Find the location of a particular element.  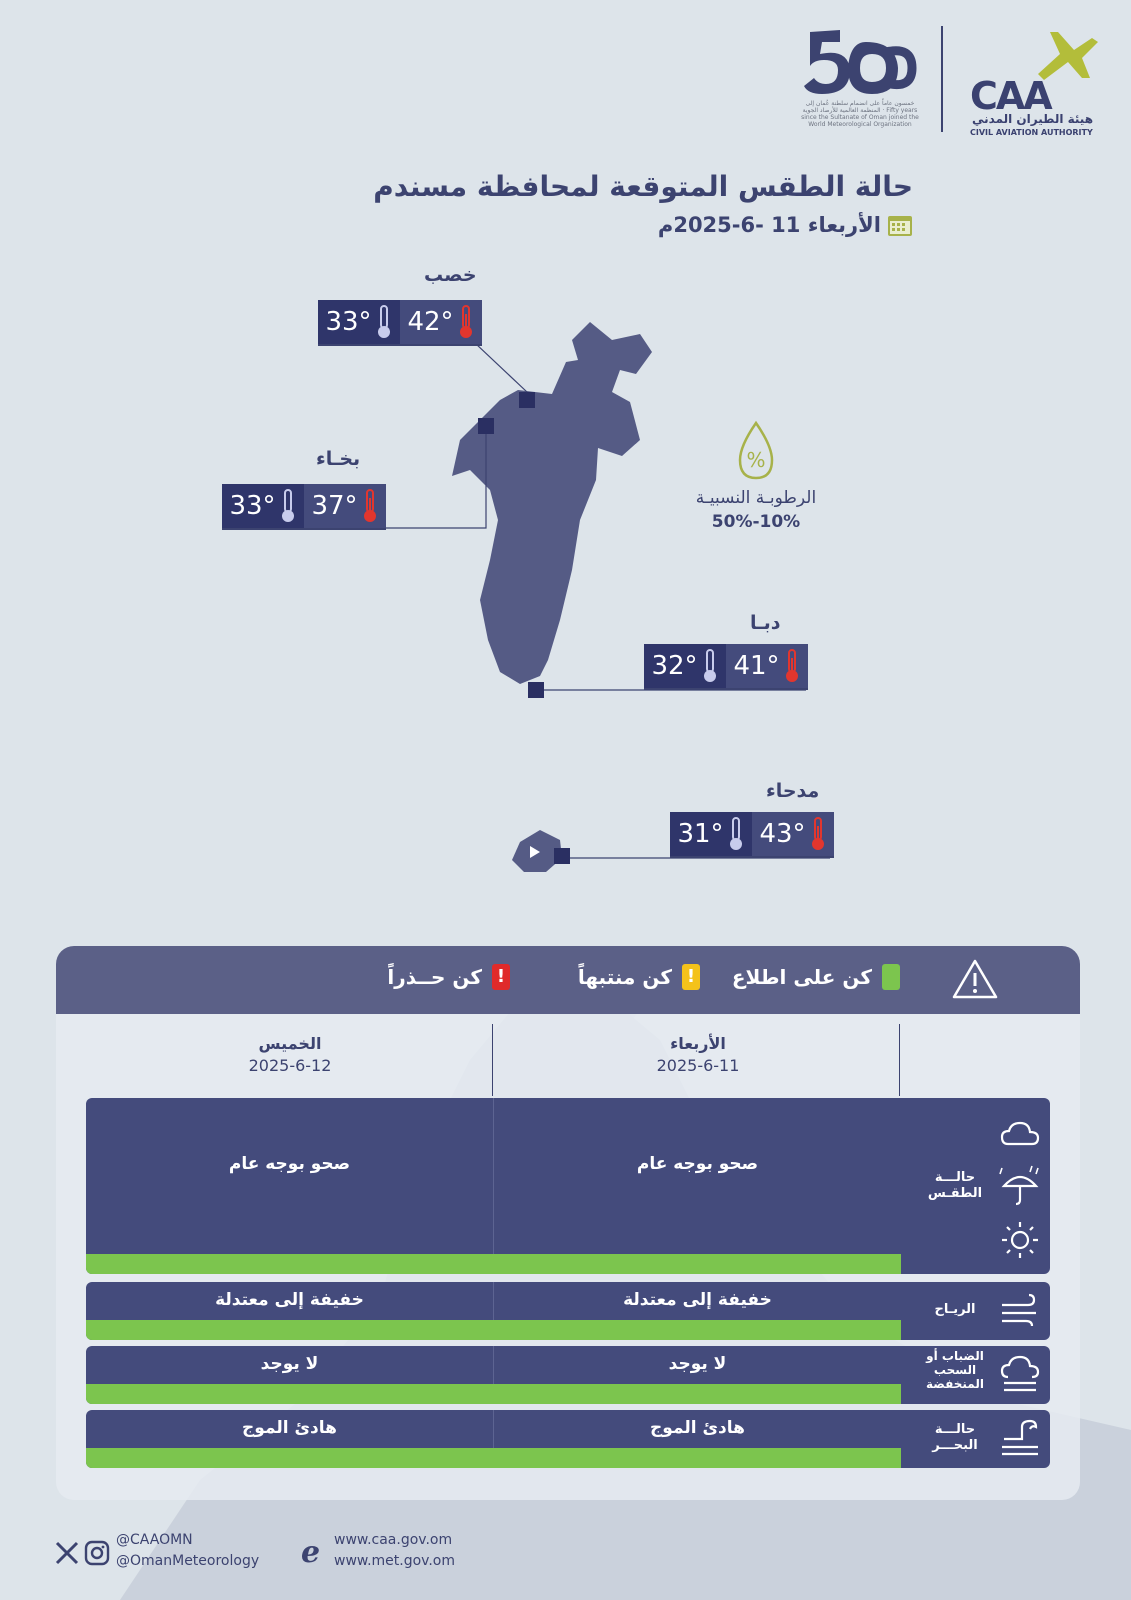

website-met: www.met.gov.om is located at coordinates (395, 1561).